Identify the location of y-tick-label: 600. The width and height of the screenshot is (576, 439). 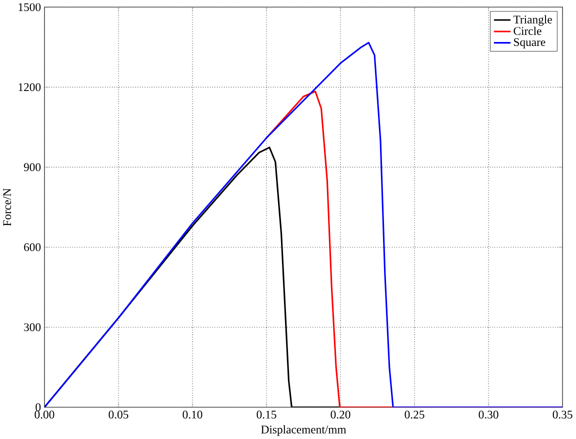
(32, 247).